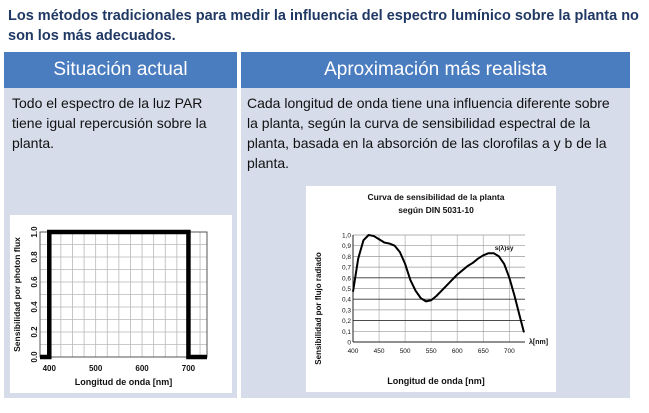 This screenshot has height=413, width=649. I want to click on y-tick-label: 0,8, so click(346, 257).